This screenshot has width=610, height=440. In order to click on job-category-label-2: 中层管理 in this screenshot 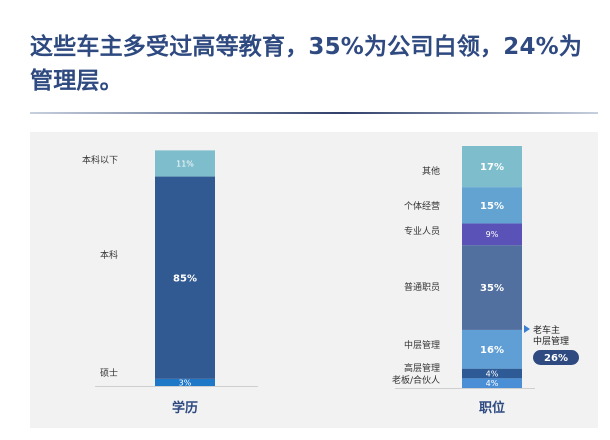, I will do `click(422, 345)`.